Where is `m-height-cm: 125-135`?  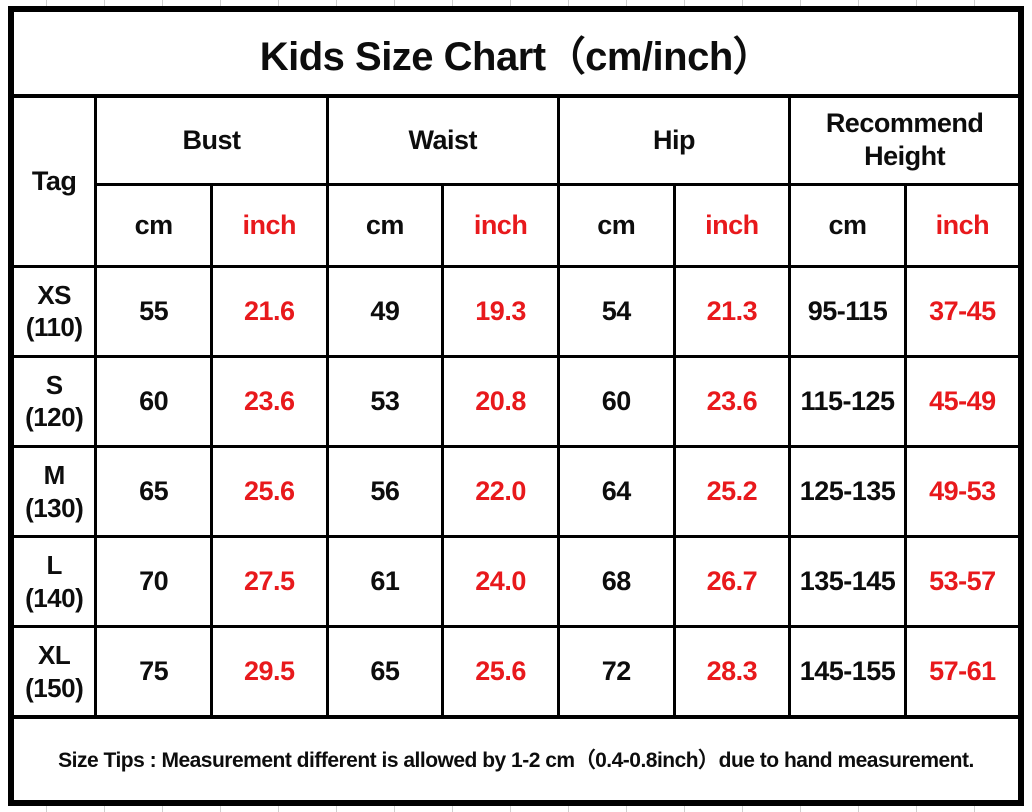 m-height-cm: 125-135 is located at coordinates (847, 492).